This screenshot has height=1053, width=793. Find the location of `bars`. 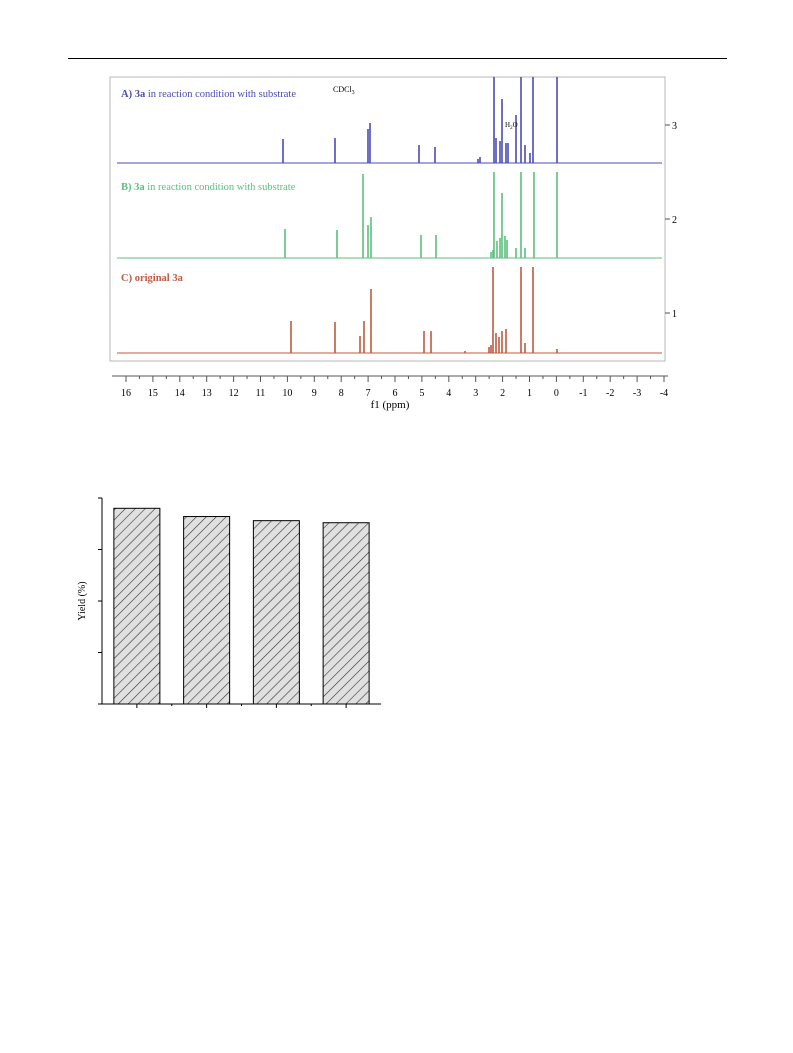

bars is located at coordinates (241, 606).